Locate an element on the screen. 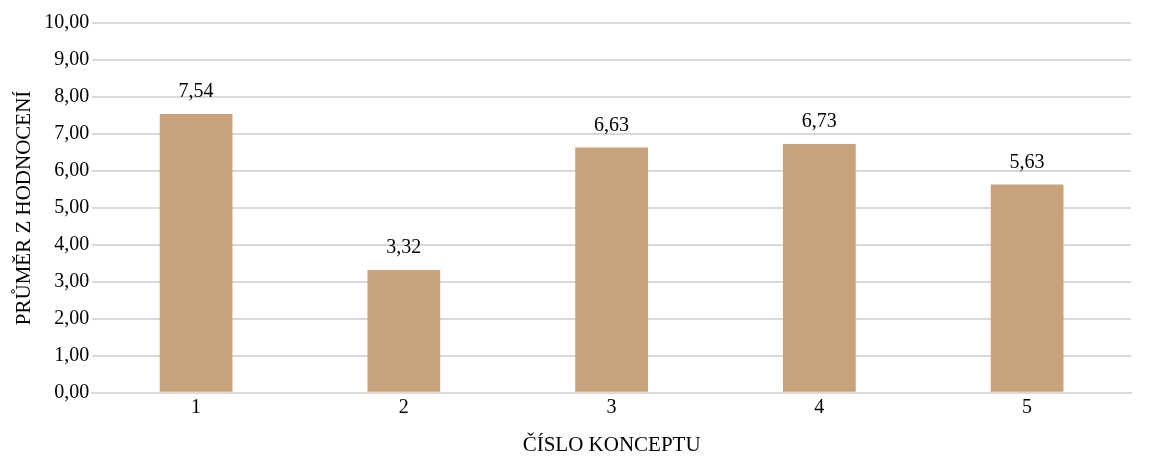 This screenshot has width=1159, height=470. x-tick-label: 1 is located at coordinates (196, 406).